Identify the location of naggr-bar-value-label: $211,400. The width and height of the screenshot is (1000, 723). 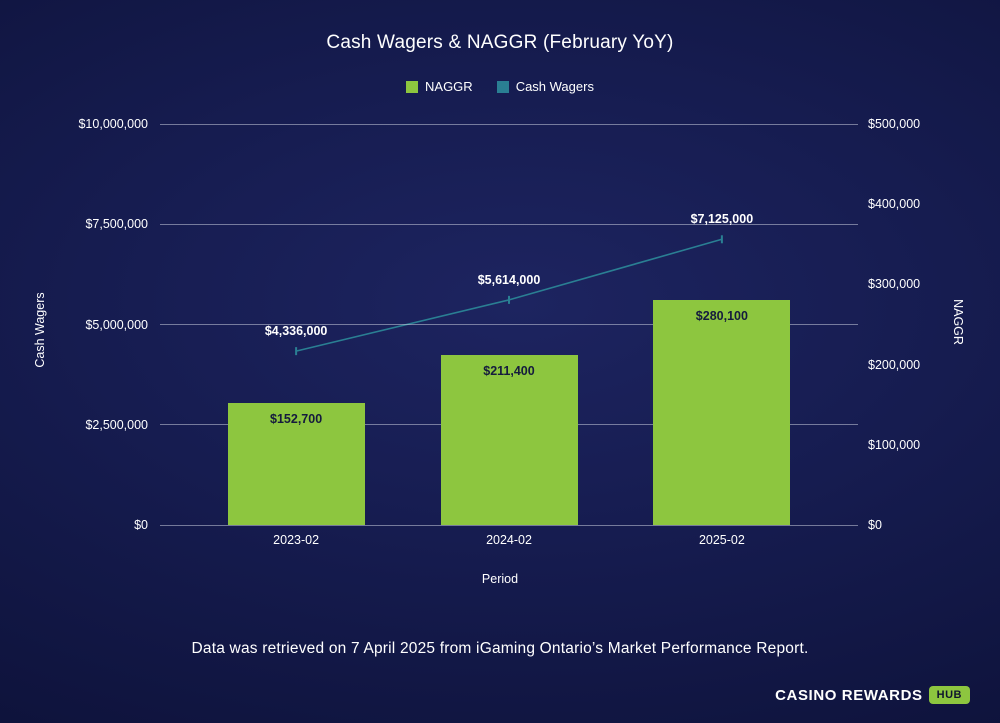
(509, 371).